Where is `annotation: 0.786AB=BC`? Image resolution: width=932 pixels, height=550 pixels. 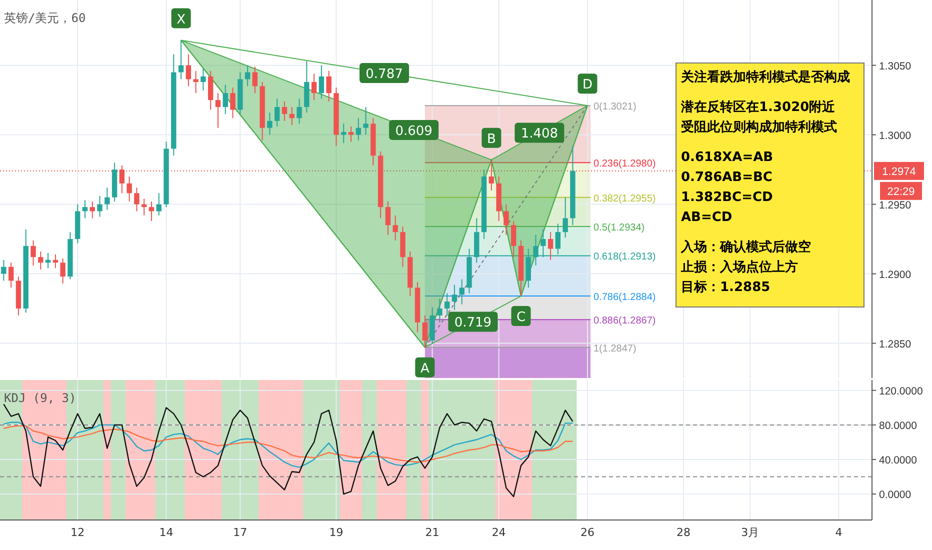 annotation: 0.786AB=BC is located at coordinates (726, 177).